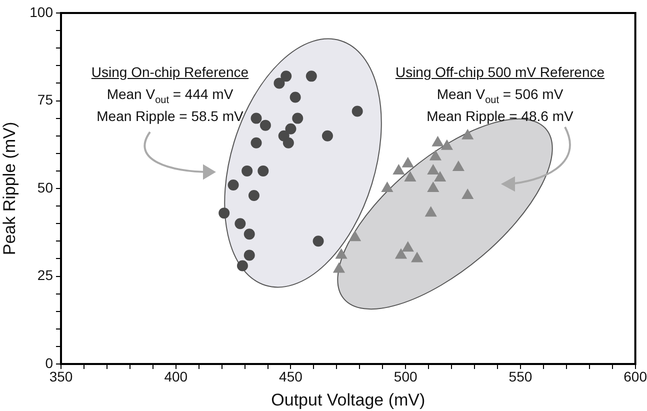 Image resolution: width=647 pixels, height=411 pixels. I want to click on x-tick-label: 450, so click(291, 376).